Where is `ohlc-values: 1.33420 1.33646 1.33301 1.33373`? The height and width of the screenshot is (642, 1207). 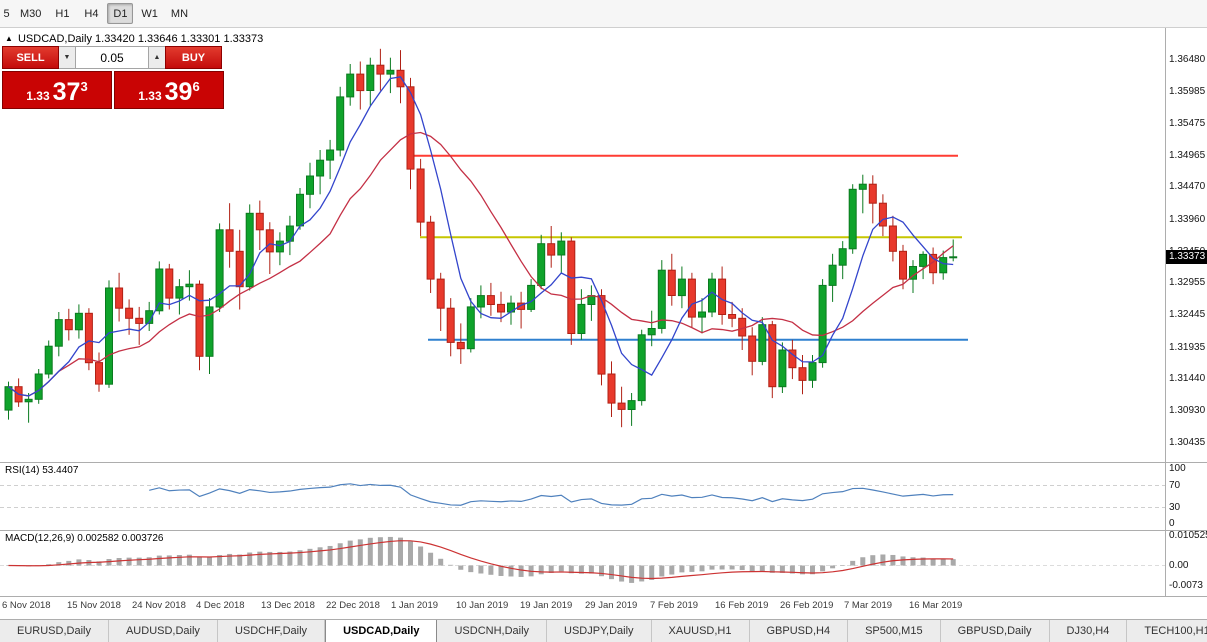
ohlc-values: 1.33420 1.33646 1.33301 1.33373 is located at coordinates (179, 39).